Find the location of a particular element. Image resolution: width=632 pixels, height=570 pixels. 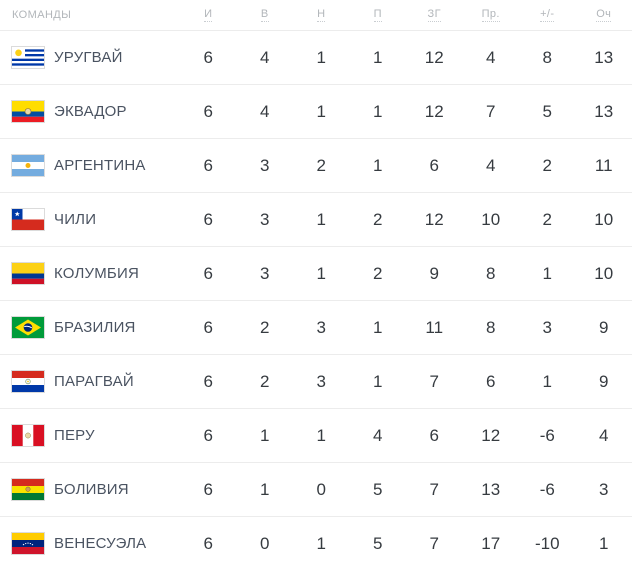

stat-column-header: В is located at coordinates (264, 15).